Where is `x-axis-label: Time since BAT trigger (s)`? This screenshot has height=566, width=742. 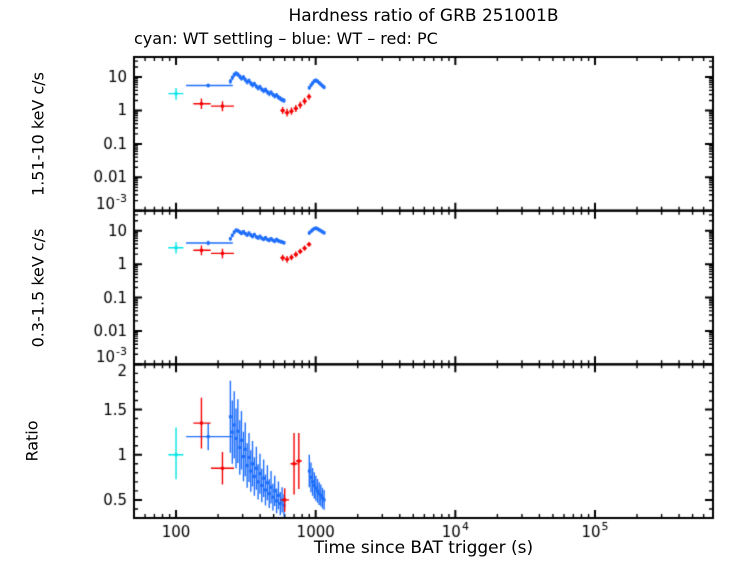
x-axis-label: Time since BAT trigger (s) is located at coordinates (423, 548).